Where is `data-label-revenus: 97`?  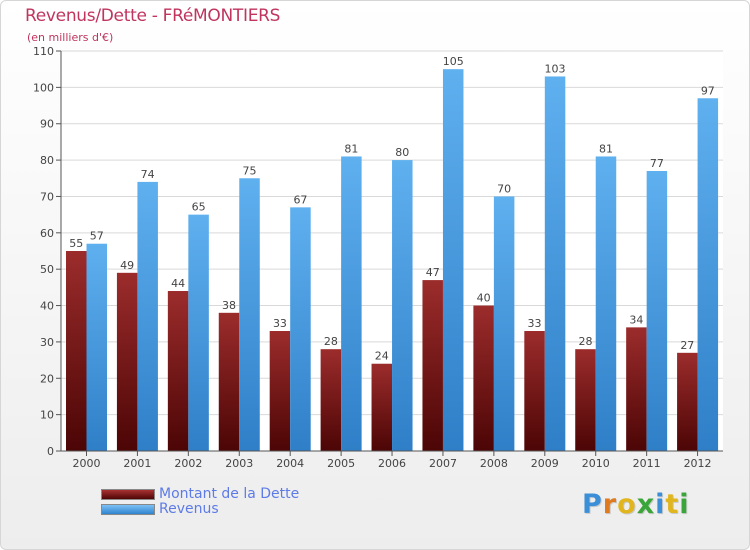
data-label-revenus: 97 is located at coordinates (708, 90).